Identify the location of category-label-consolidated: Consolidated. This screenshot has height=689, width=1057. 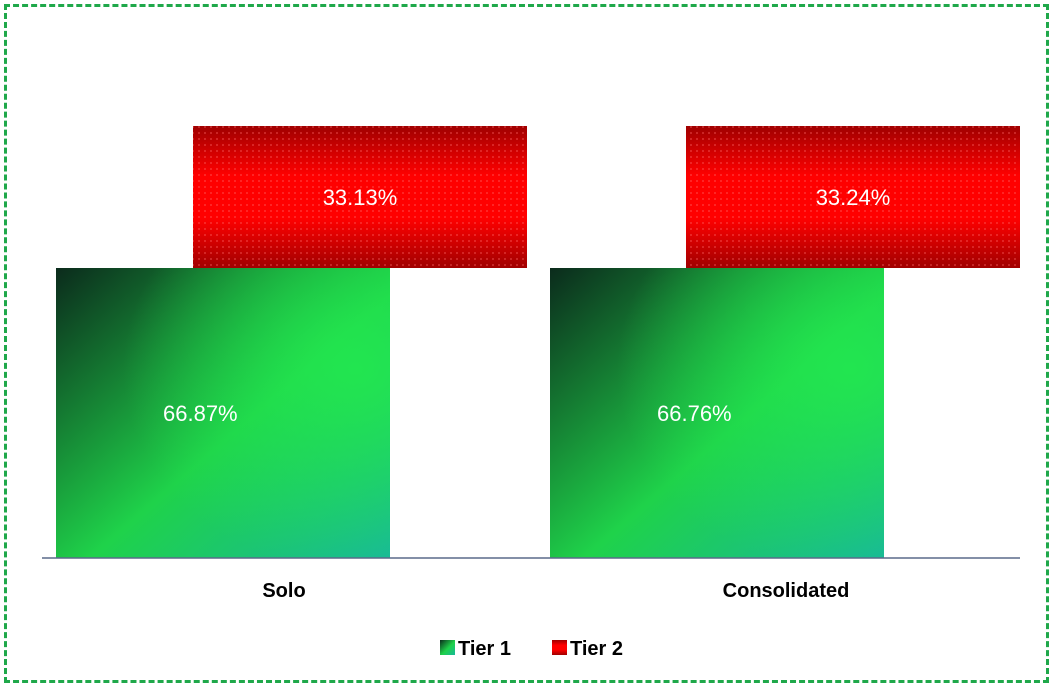
(786, 591).